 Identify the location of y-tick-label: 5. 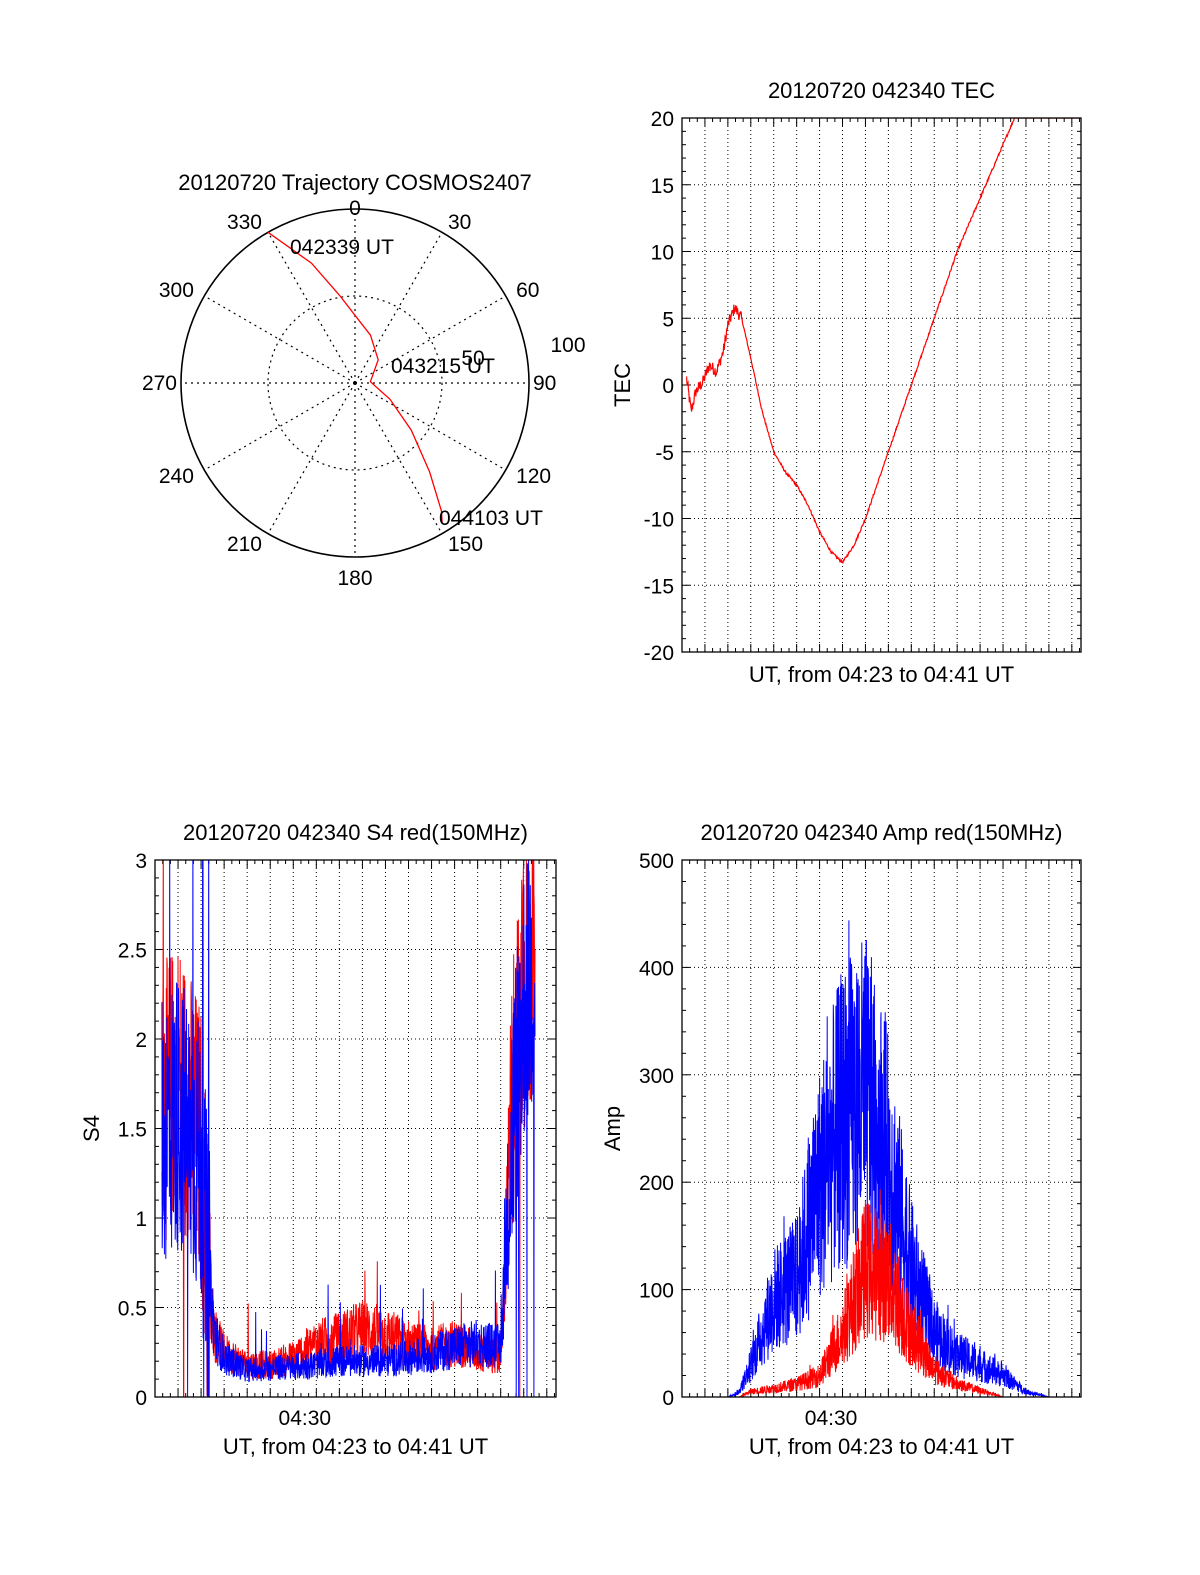
(668, 319).